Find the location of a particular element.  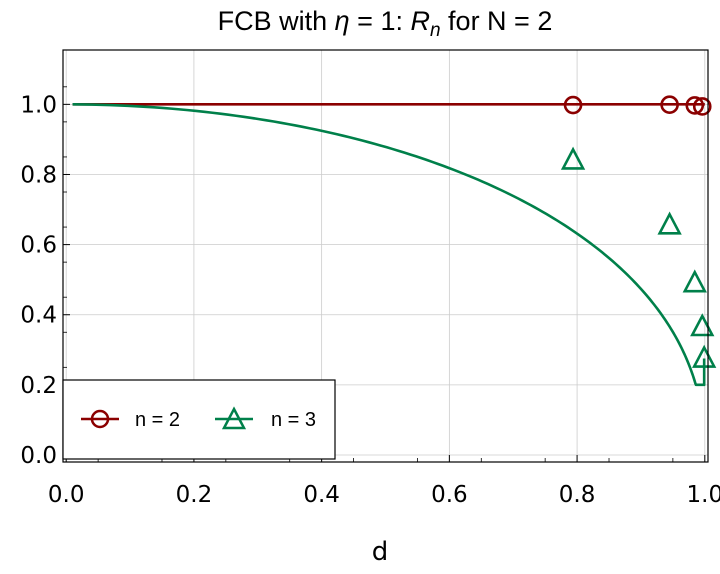

legend: n = 2 n = 3 is located at coordinates (199, 419).